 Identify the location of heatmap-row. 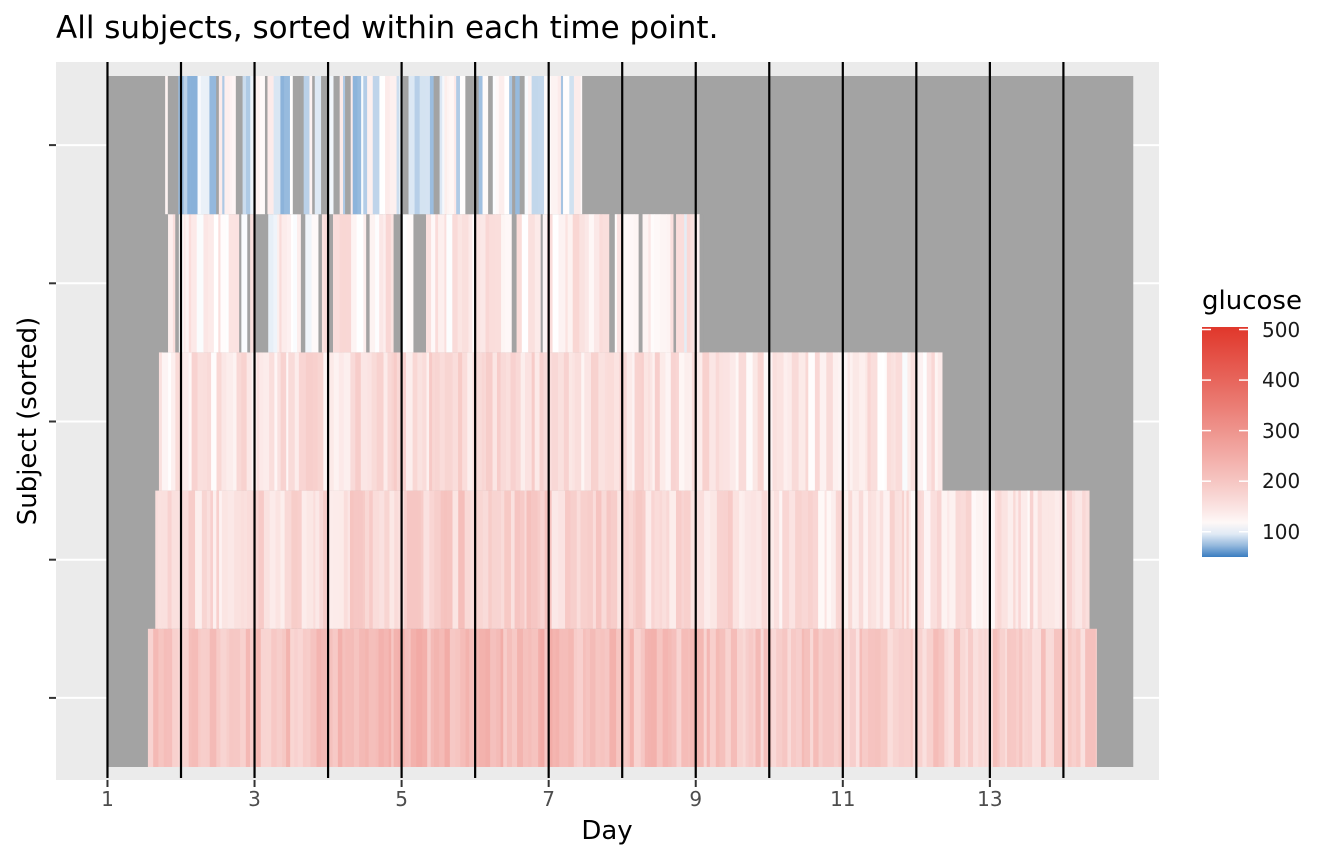
(372, 145).